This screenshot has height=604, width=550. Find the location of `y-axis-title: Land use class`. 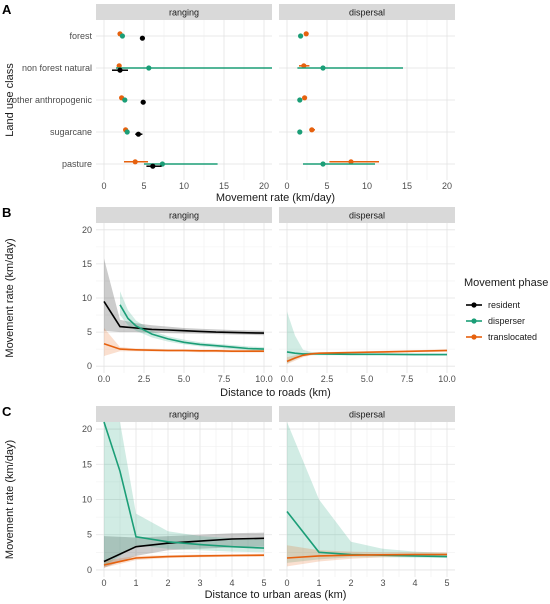

y-axis-title: Land use class is located at coordinates (10, 100).